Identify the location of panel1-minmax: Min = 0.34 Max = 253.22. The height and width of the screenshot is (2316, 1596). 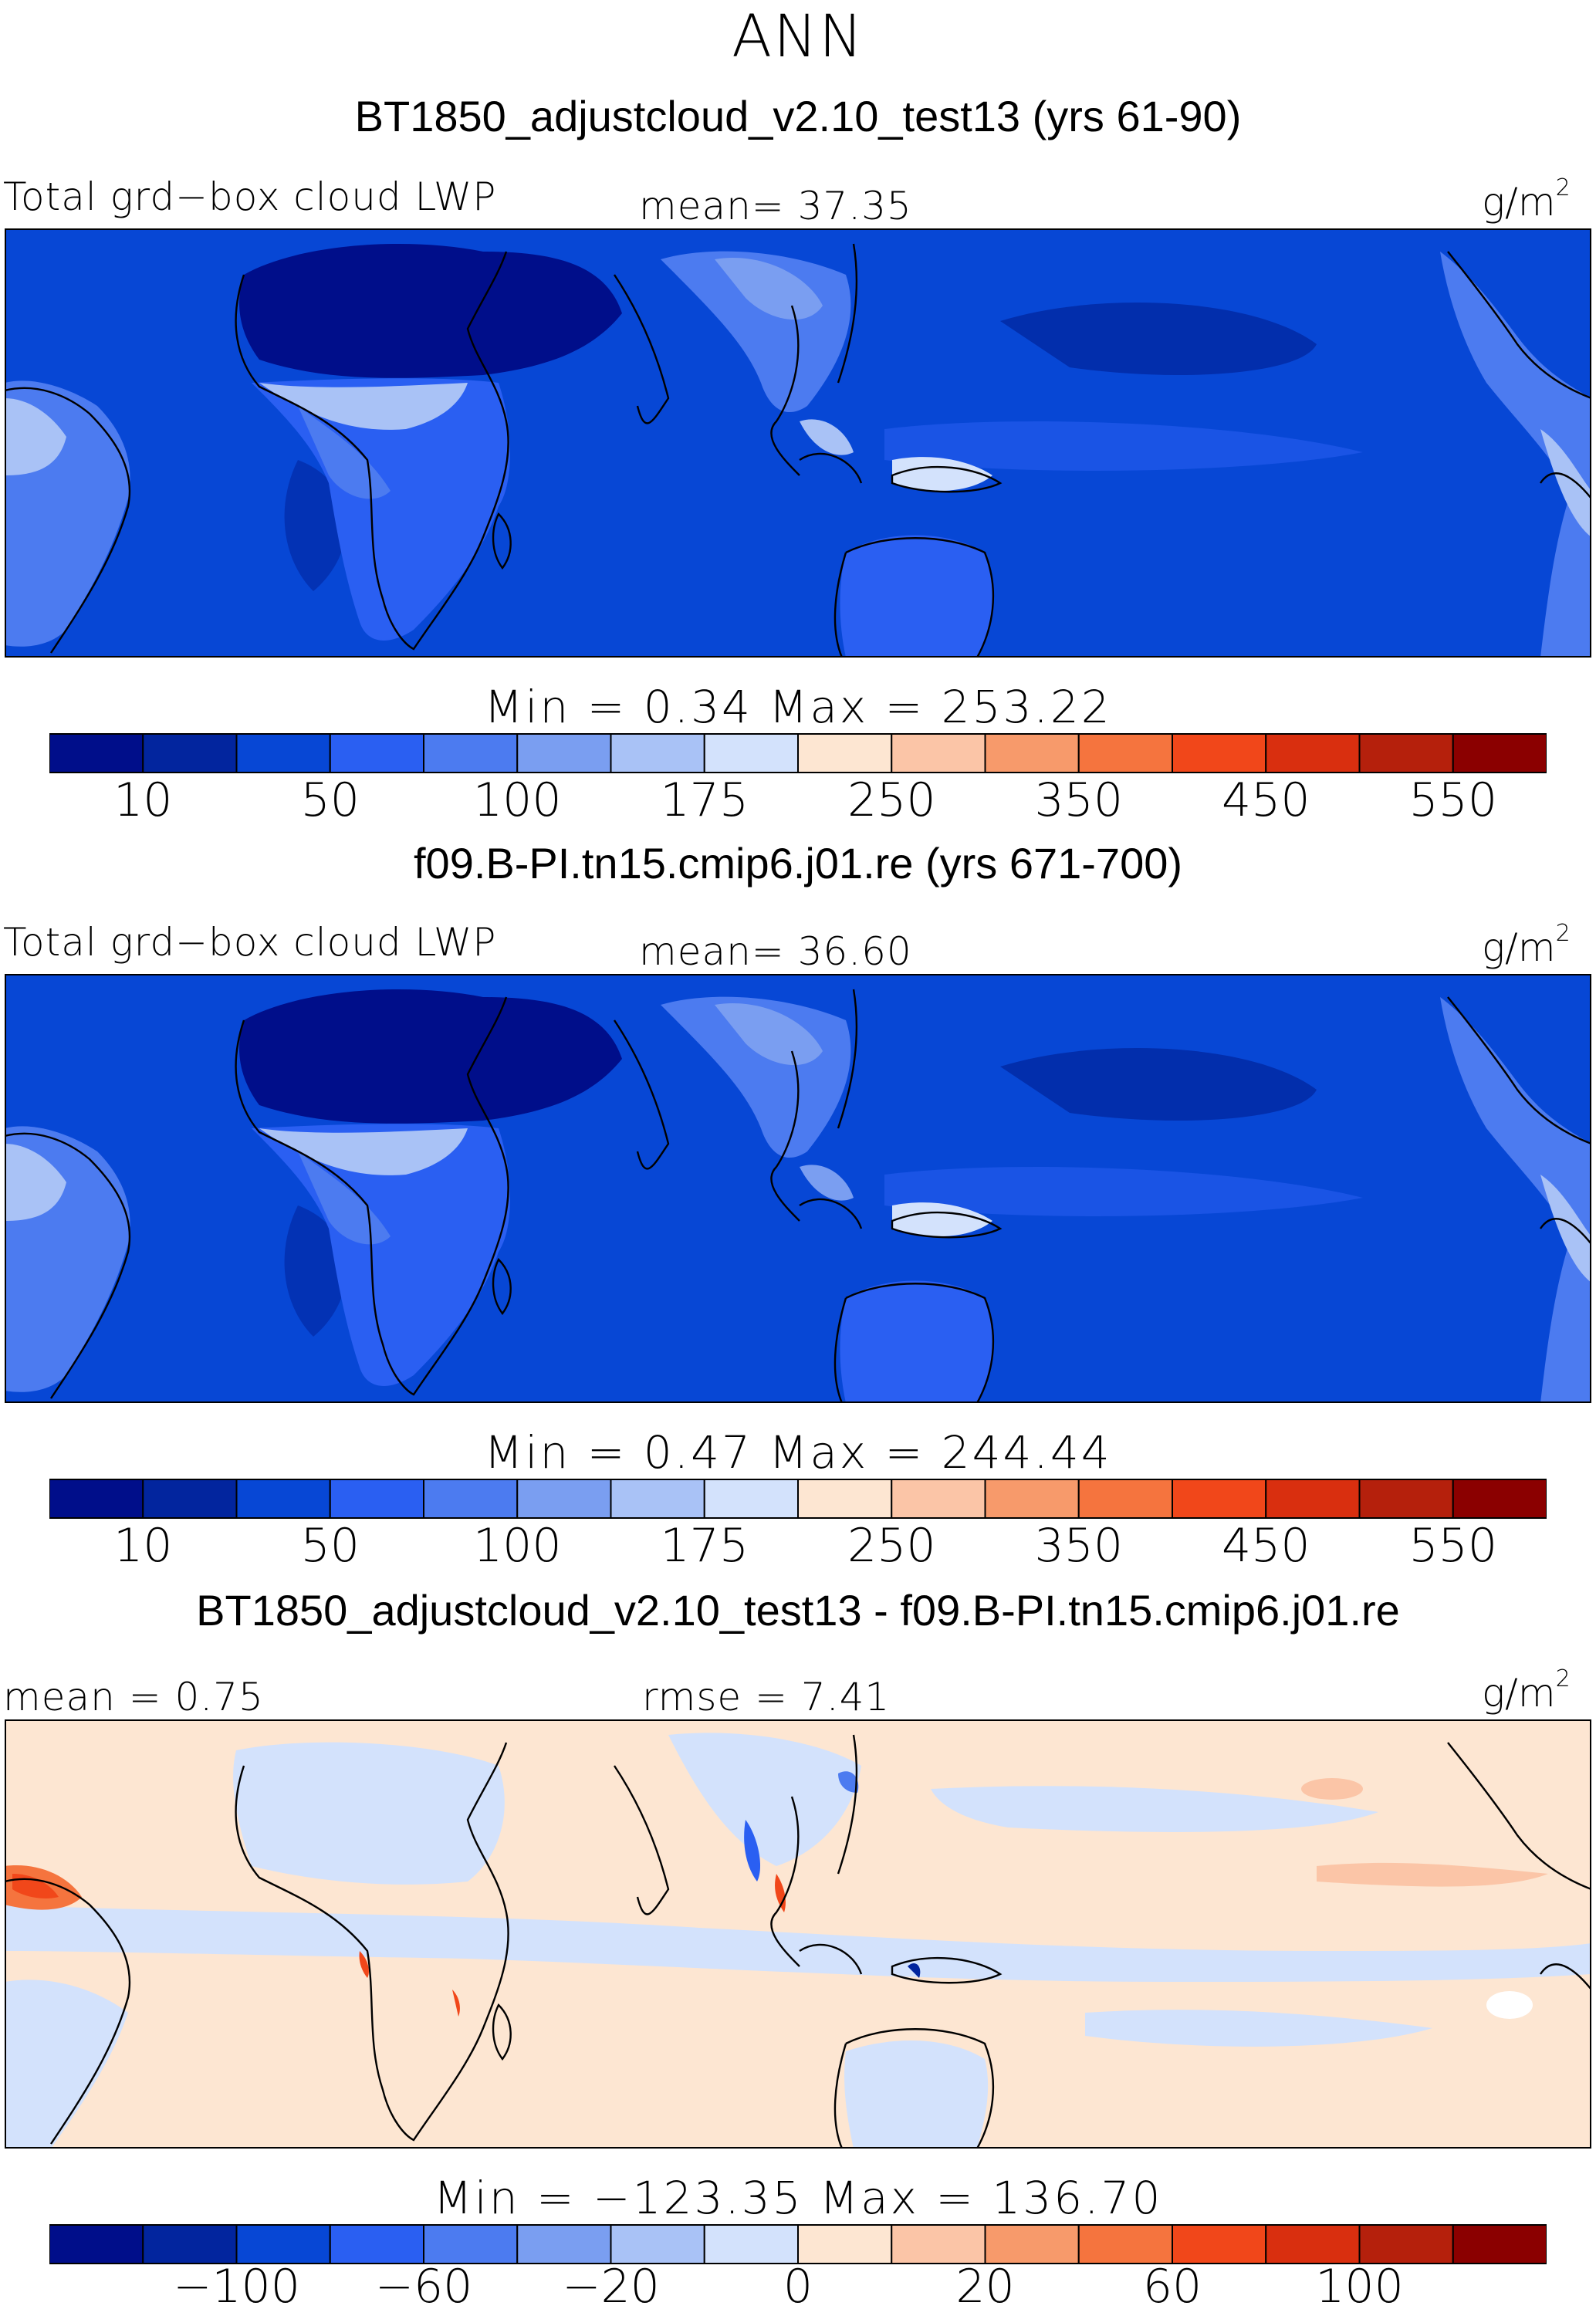
(798, 707).